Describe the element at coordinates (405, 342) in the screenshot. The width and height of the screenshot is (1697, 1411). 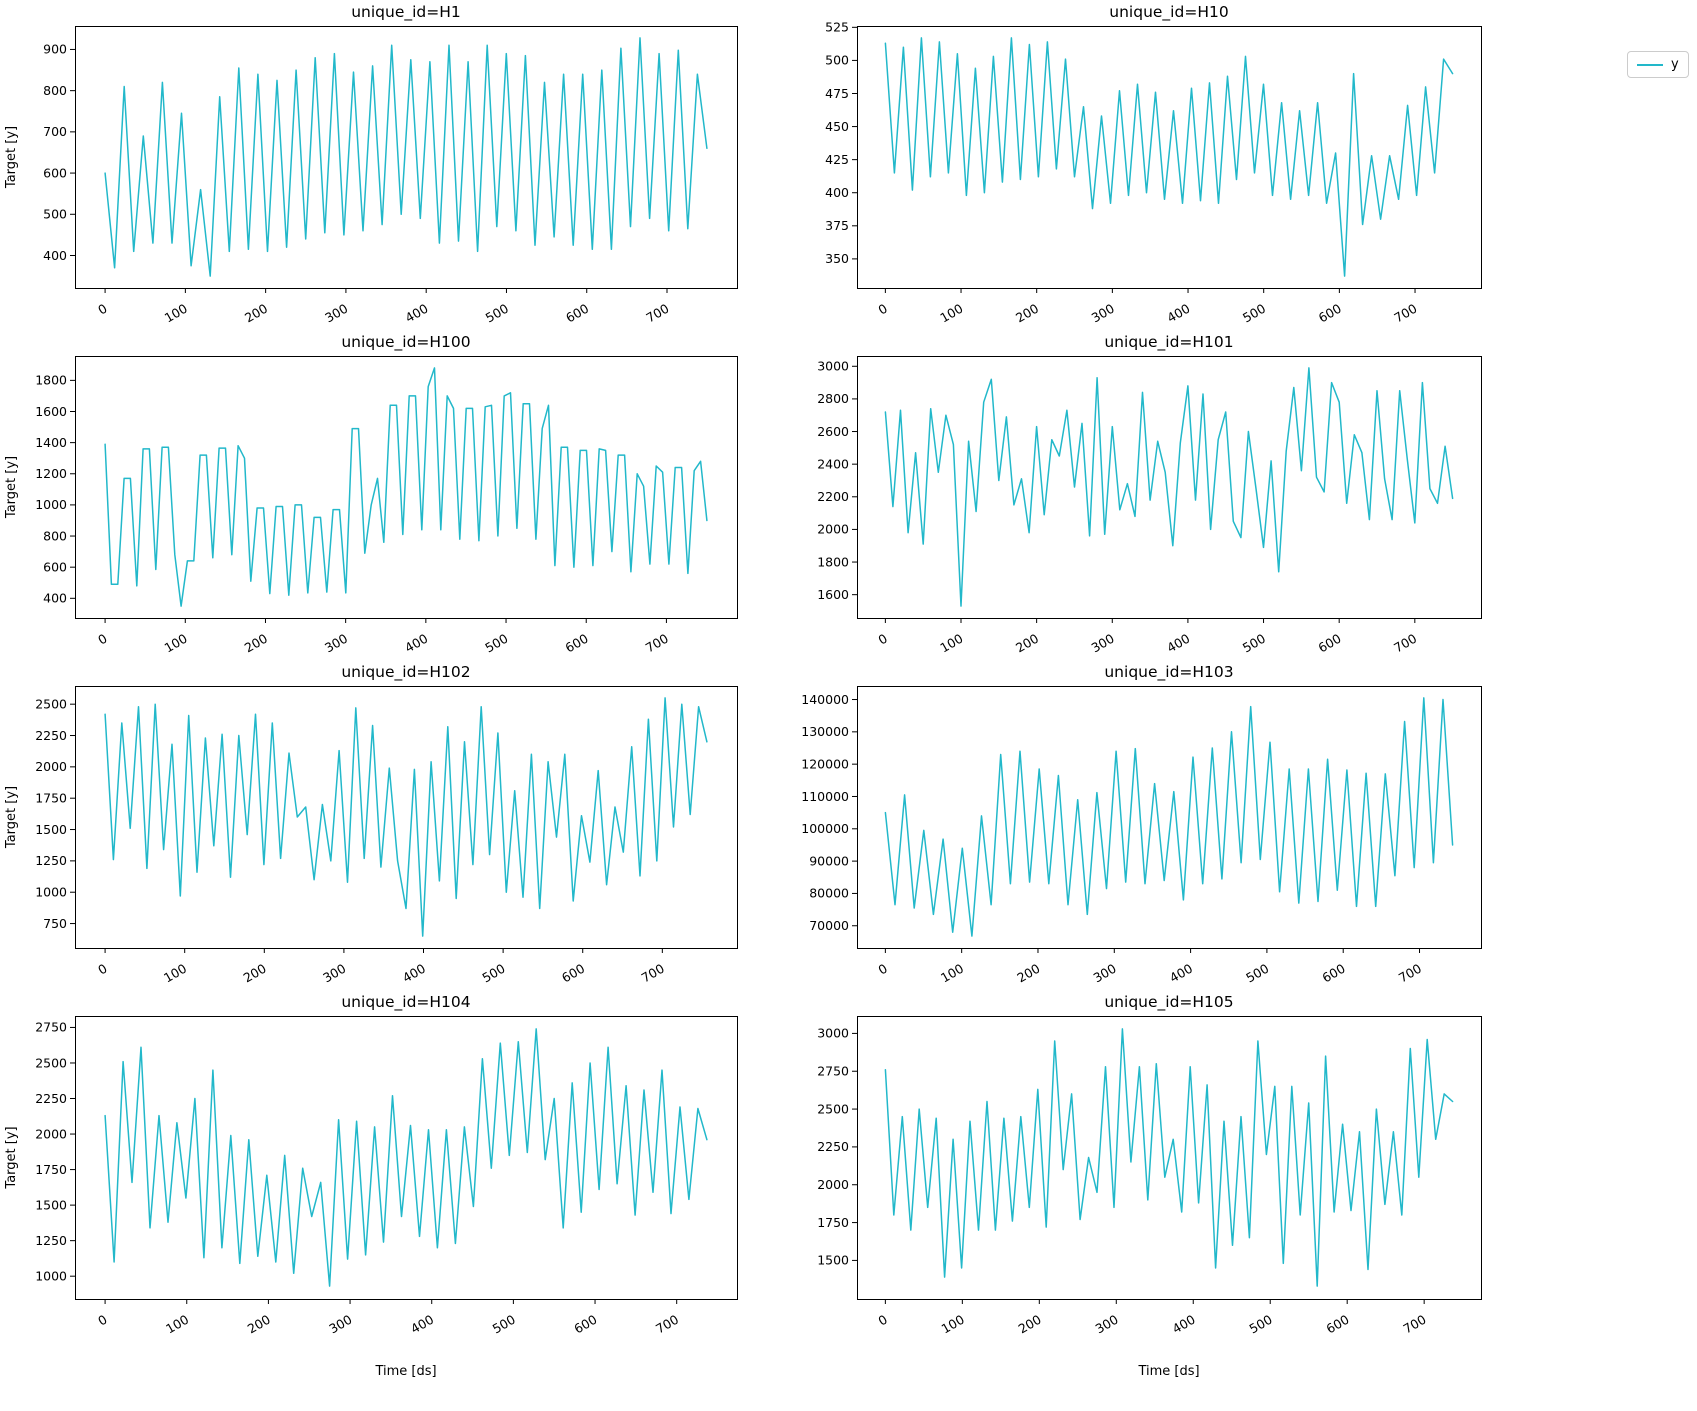
I see `subplot-title: unique_id=H100` at that location.